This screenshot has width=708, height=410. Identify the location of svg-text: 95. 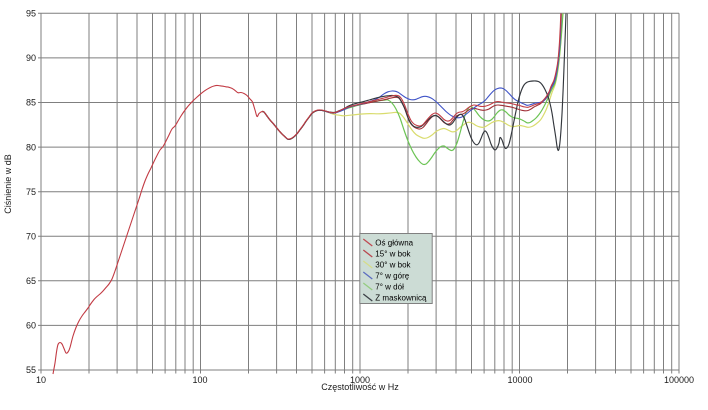
(31, 14).